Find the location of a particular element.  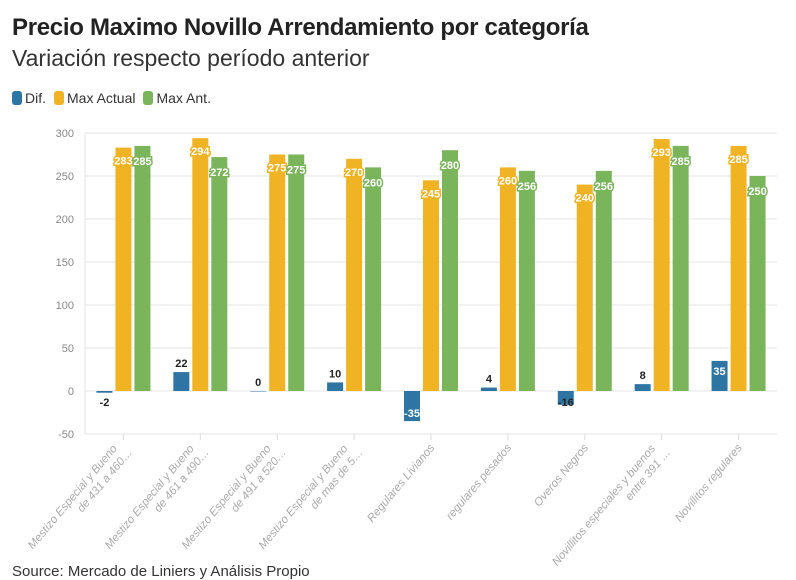

data-label: 0 is located at coordinates (258, 383).